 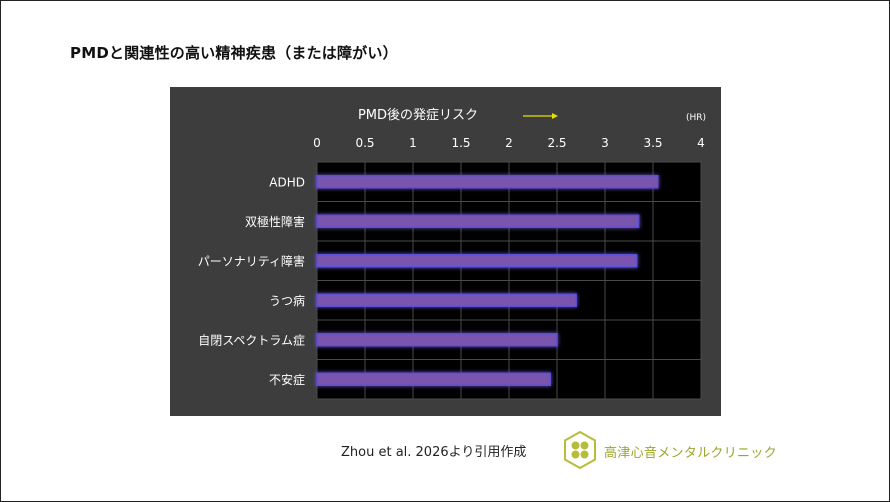 What do you see at coordinates (287, 182) in the screenshot?
I see `category-label: ADHD` at bounding box center [287, 182].